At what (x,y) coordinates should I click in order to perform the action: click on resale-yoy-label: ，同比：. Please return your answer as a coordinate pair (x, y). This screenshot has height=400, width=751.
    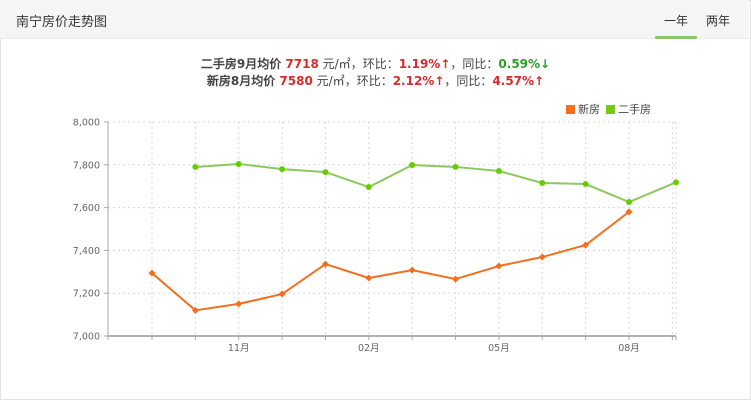
    Looking at the image, I should click on (474, 64).